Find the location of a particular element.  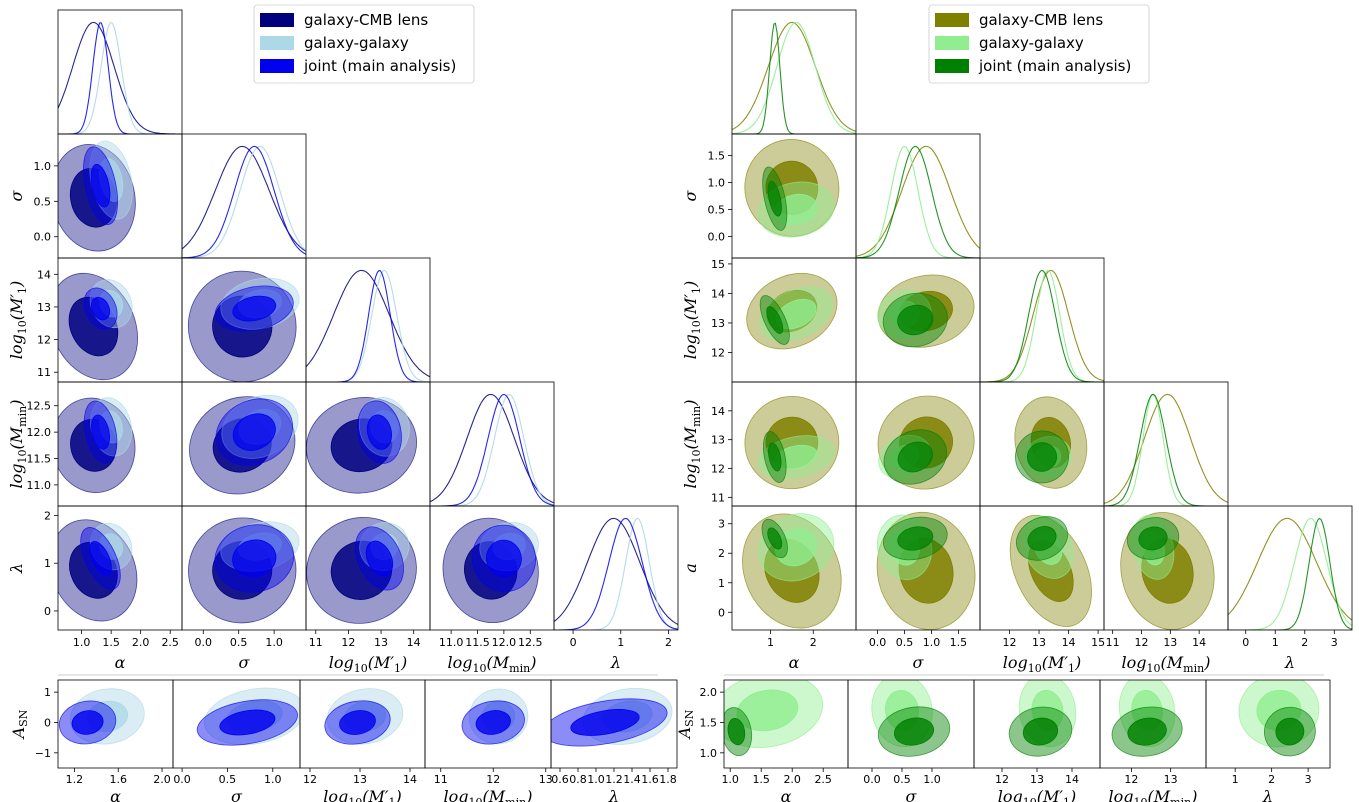

cell-1-0: 0.0 0.5 1.0 σ is located at coordinates (95, 196).